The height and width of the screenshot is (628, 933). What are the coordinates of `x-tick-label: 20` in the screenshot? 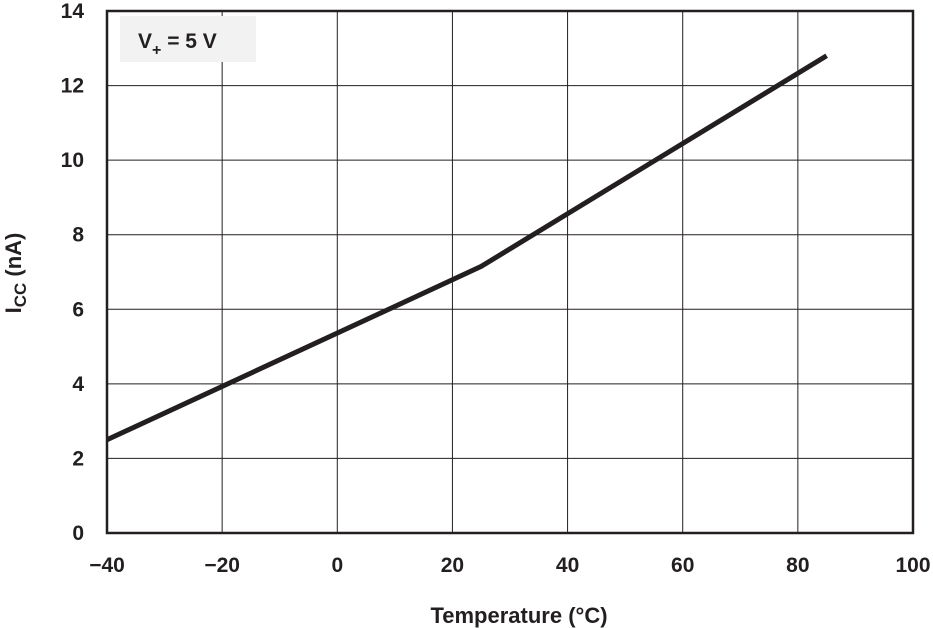 It's located at (452, 565).